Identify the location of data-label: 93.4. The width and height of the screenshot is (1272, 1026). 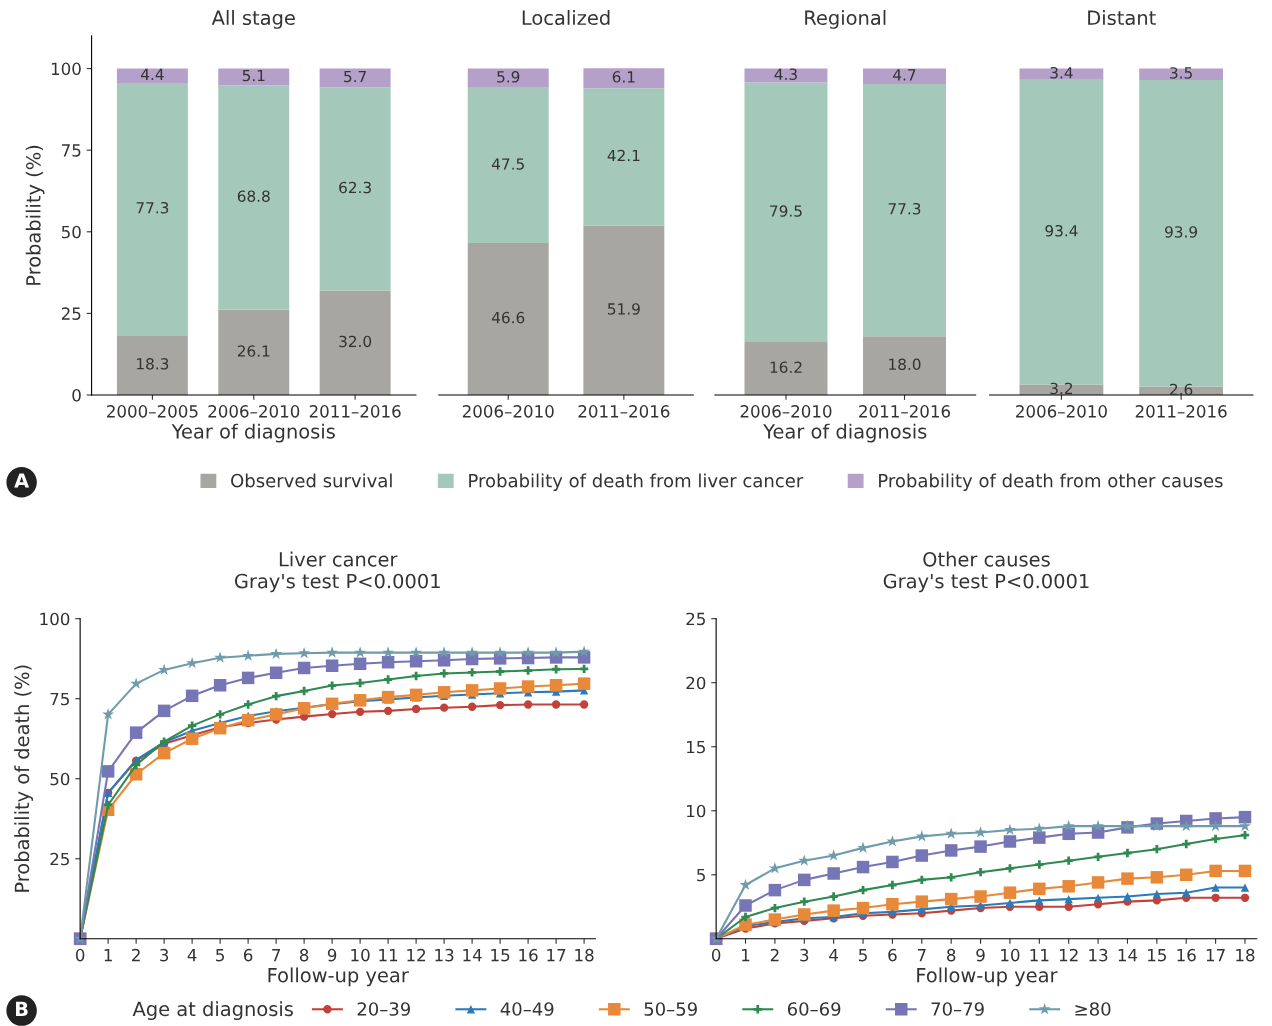
(1061, 230).